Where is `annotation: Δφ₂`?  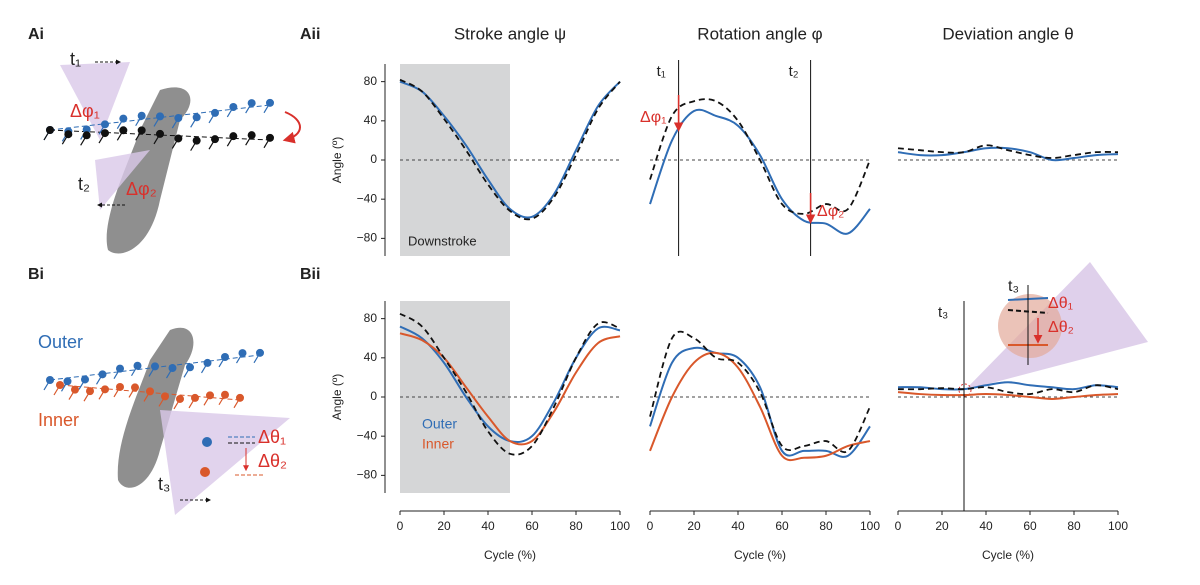
annotation: Δφ₂ is located at coordinates (830, 211).